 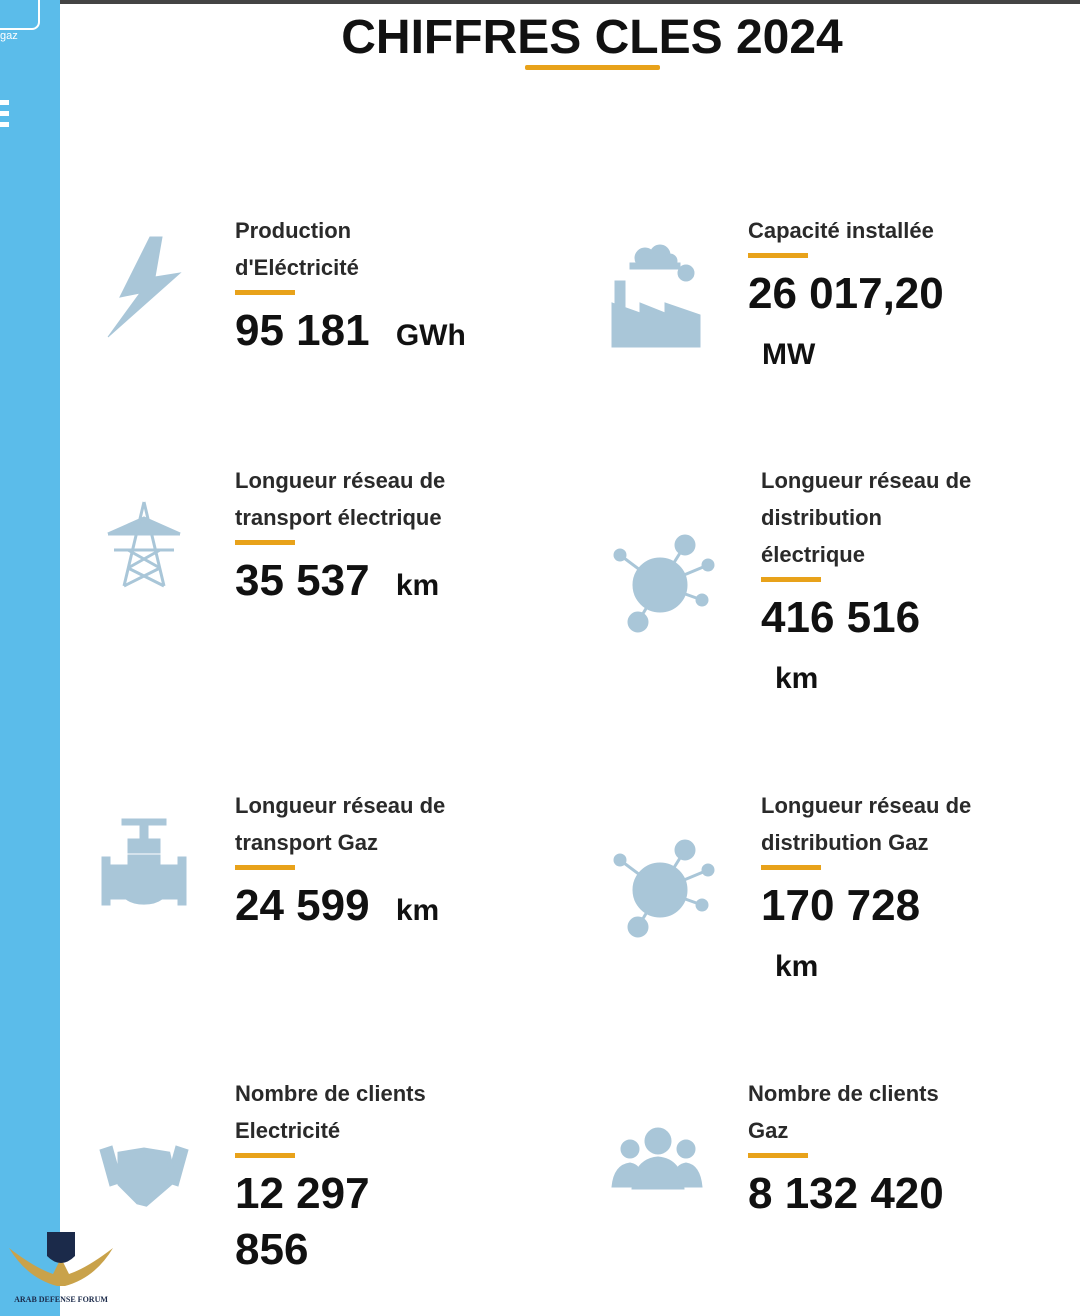 What do you see at coordinates (841, 905) in the screenshot?
I see `stat-value: 170 728` at bounding box center [841, 905].